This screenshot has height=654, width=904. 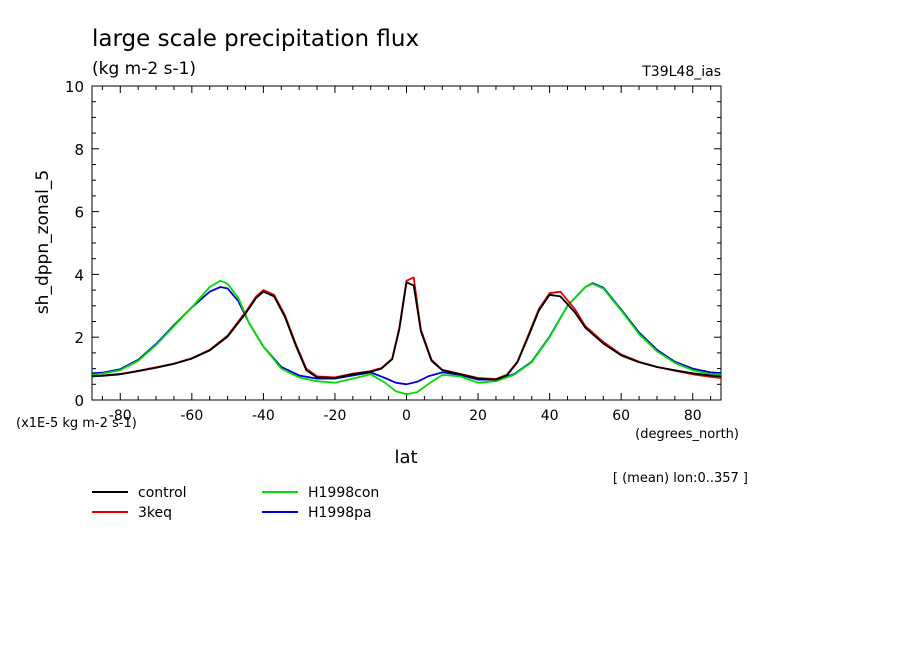 What do you see at coordinates (120, 416) in the screenshot?
I see `x-tick-label: -80` at bounding box center [120, 416].